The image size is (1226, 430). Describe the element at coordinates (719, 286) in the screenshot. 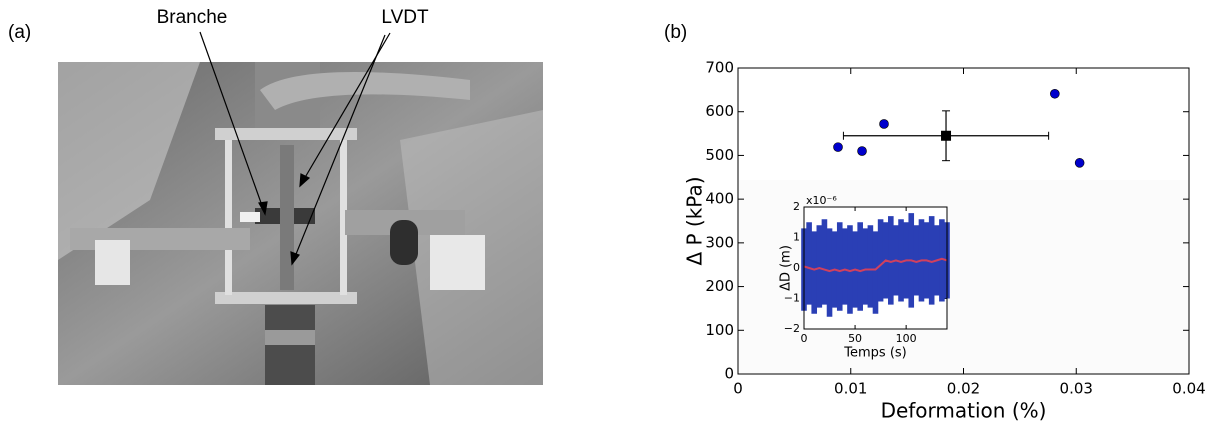

I see `y-tick-label: 200` at that location.